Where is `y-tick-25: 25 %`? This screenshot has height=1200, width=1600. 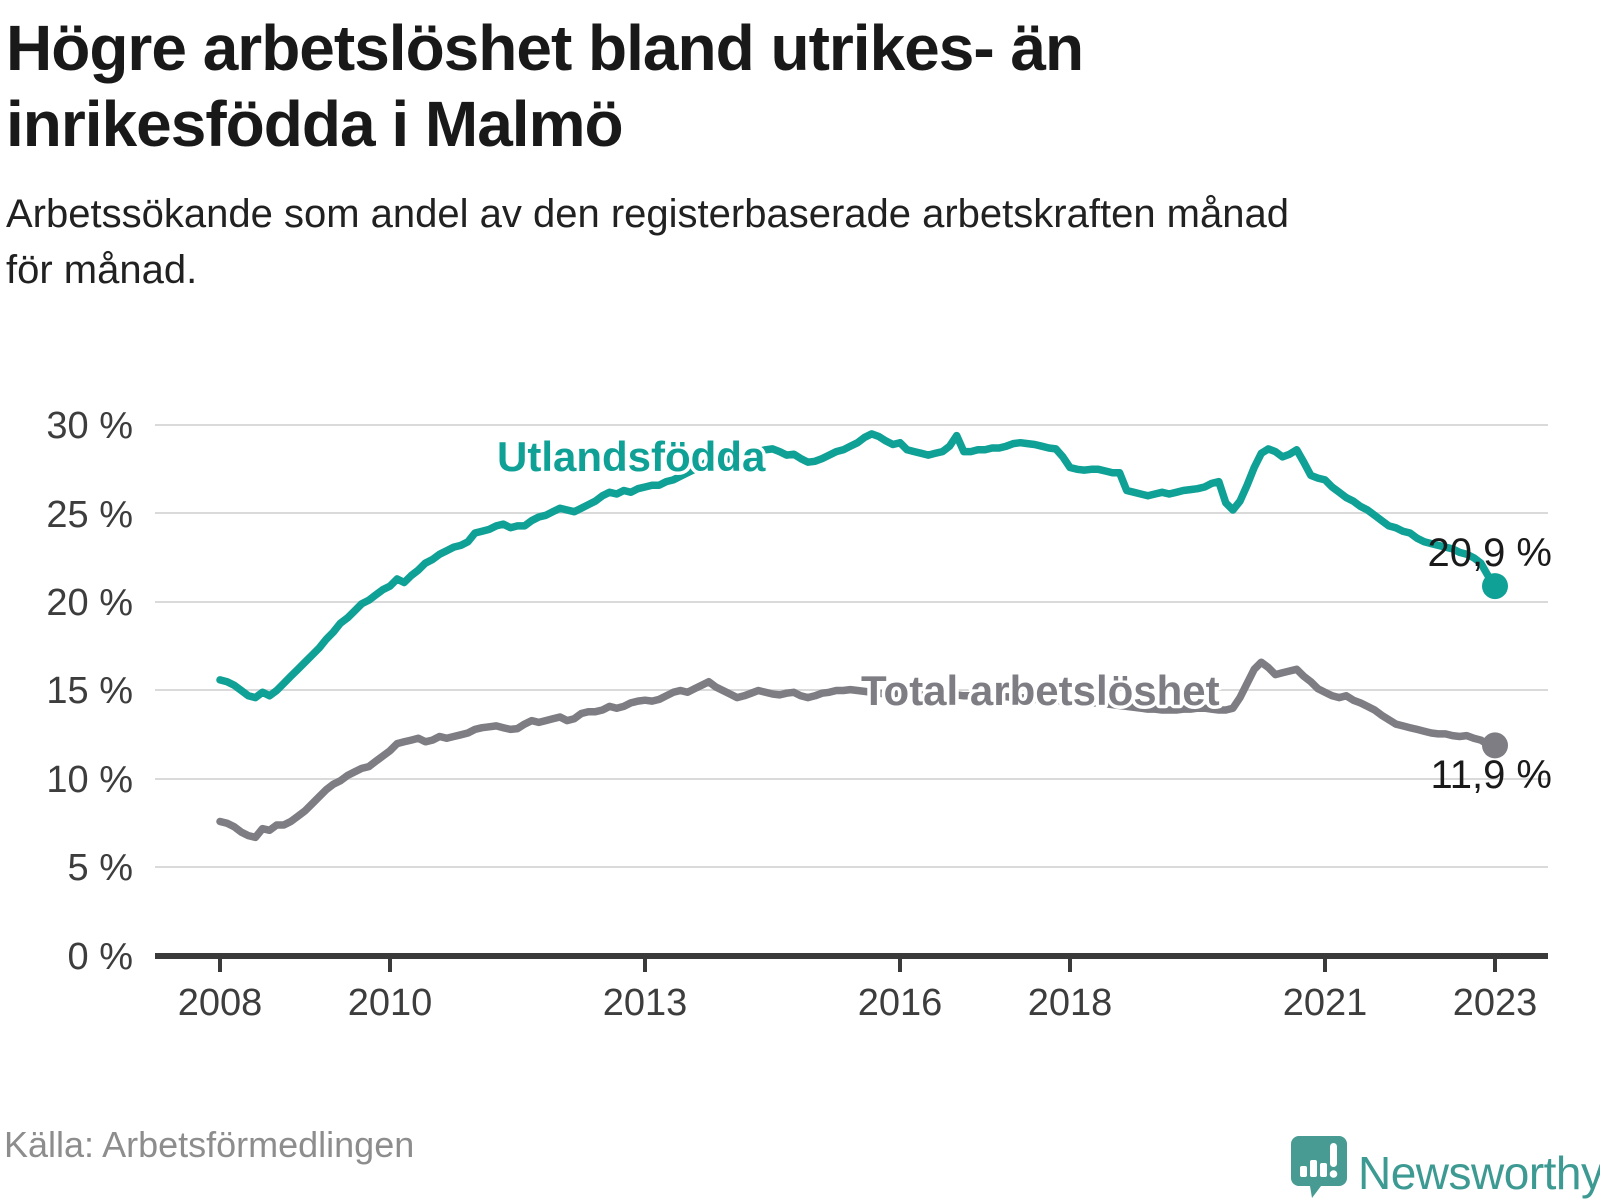 y-tick-25: 25 % is located at coordinates (89, 515).